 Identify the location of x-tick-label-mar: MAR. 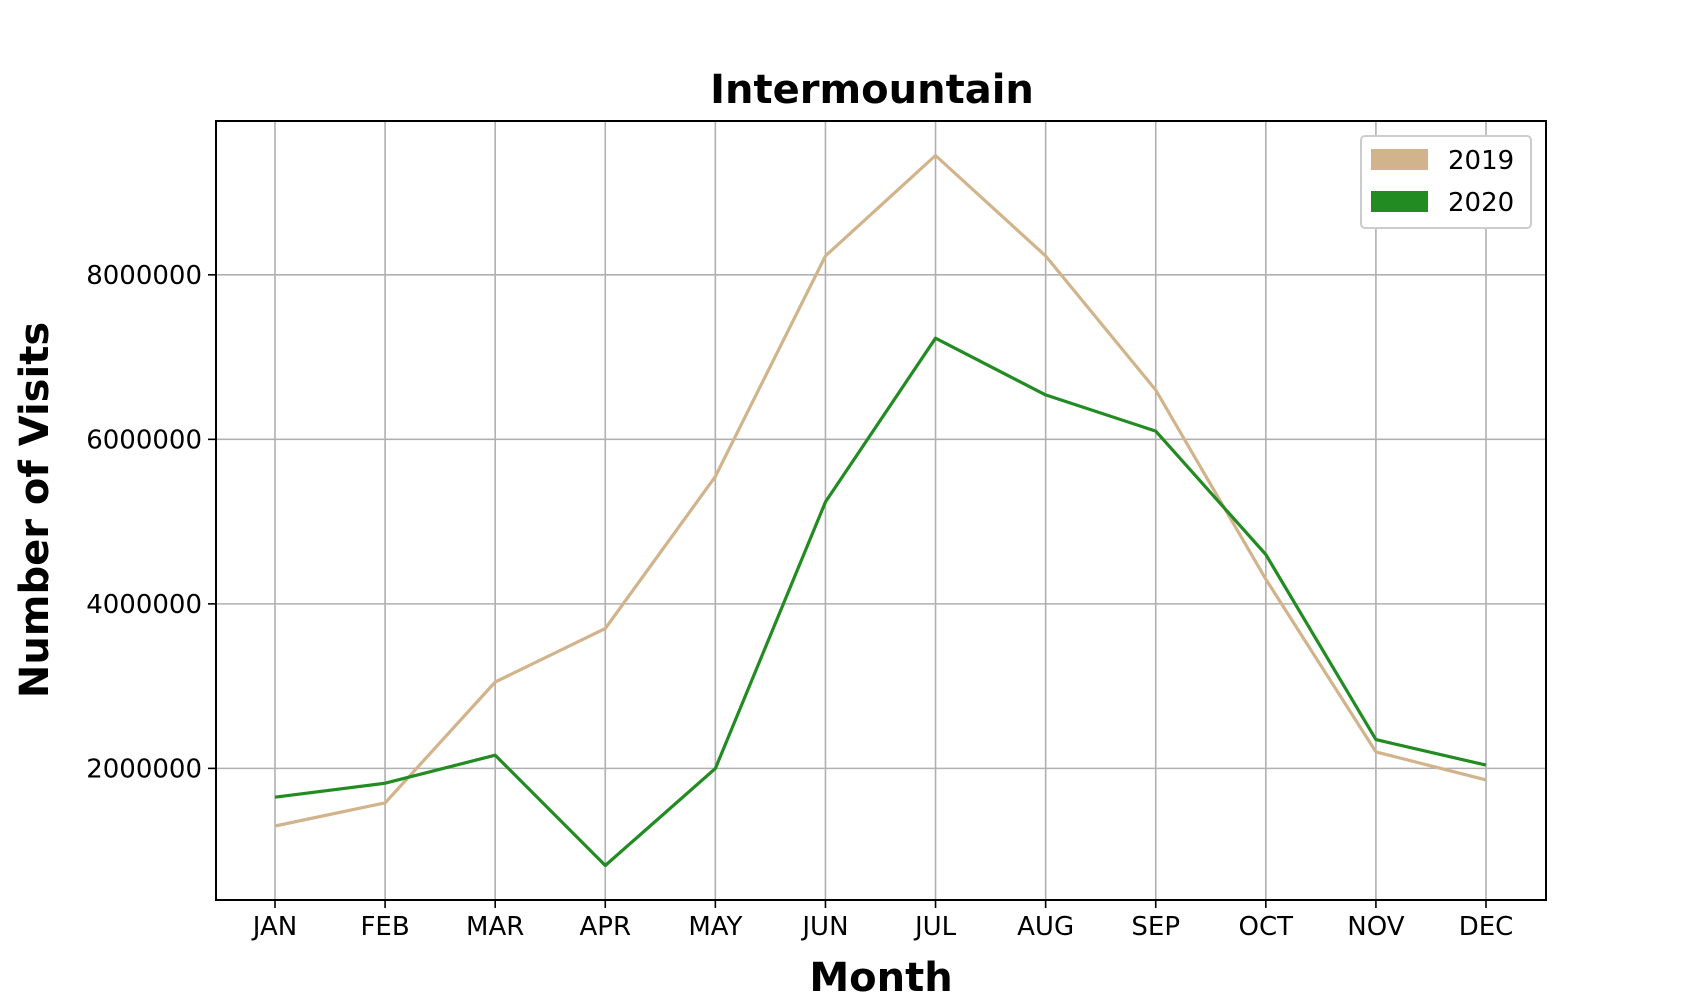
(495, 927).